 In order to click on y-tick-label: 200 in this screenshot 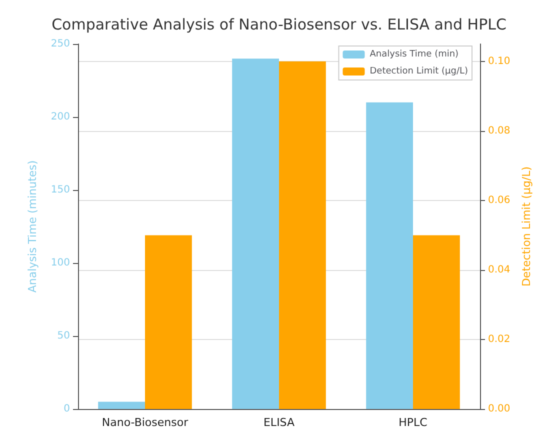, I will do `click(60, 117)`.